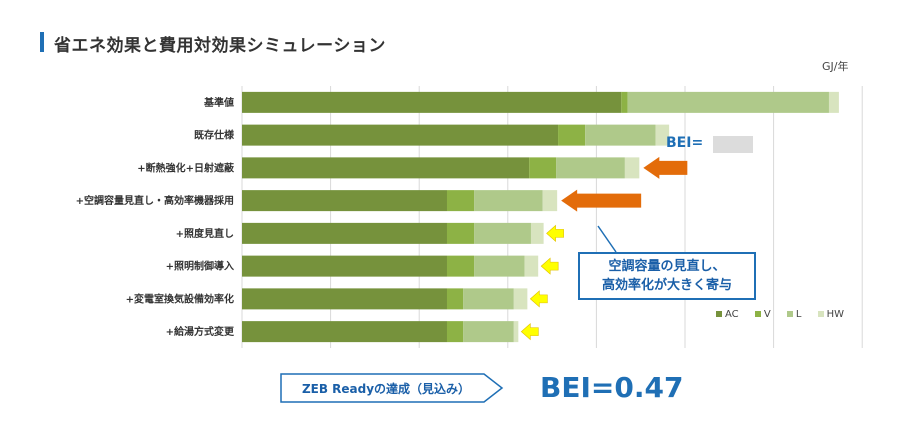 The image size is (920, 440). I want to click on legend-label-ac: AC, so click(732, 314).